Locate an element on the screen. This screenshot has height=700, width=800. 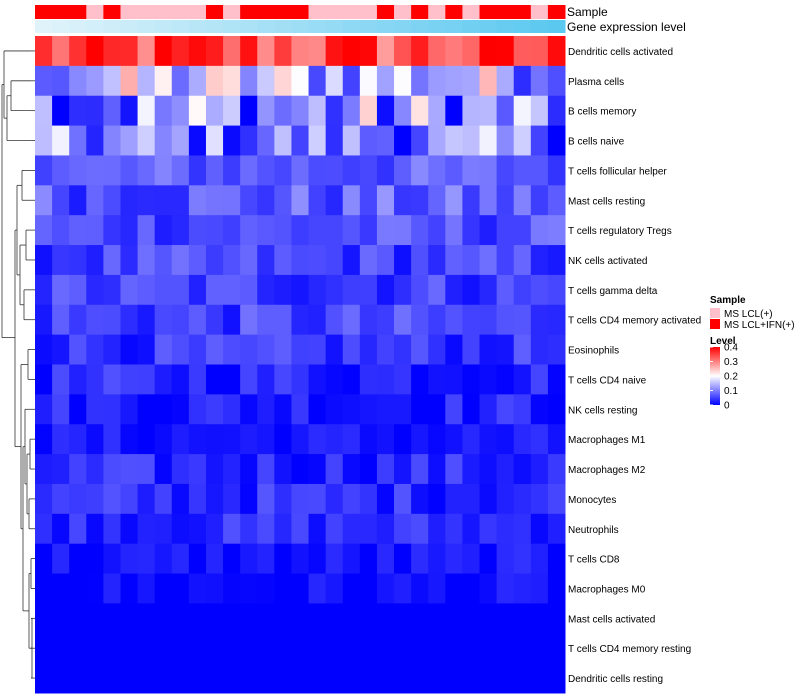
row-label: T cells CD4 naive is located at coordinates (607, 380).